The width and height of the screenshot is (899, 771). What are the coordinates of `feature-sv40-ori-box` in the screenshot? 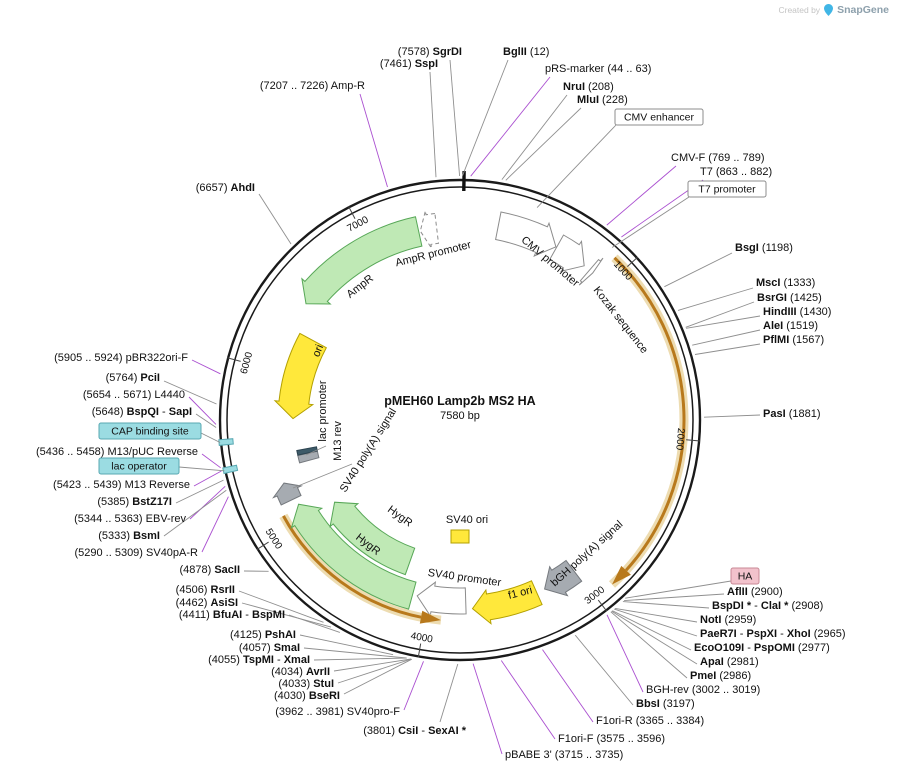 It's located at (460, 536).